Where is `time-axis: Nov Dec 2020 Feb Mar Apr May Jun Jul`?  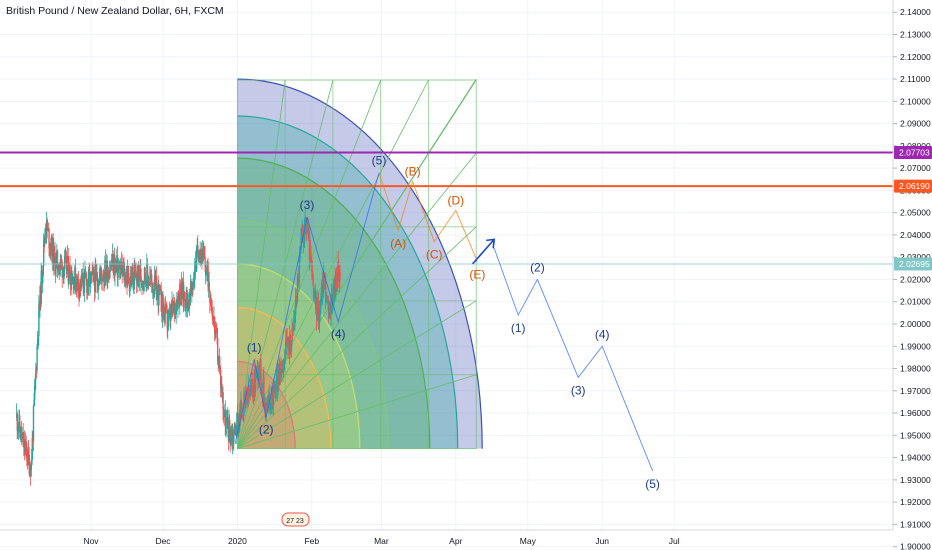
time-axis: Nov Dec 2020 Feb Mar Apr May Jun Jul is located at coordinates (381, 541).